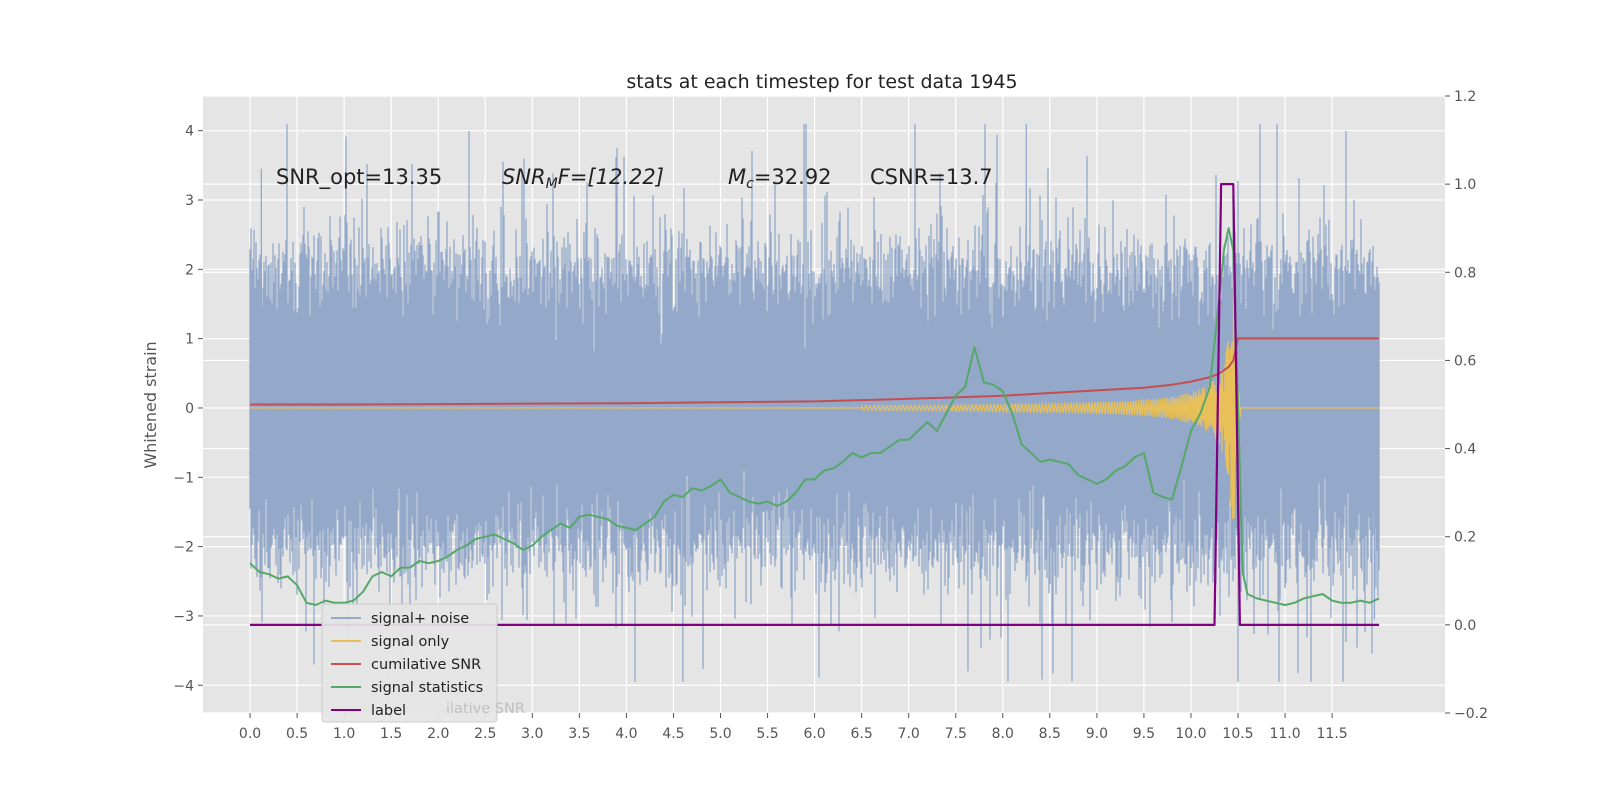 This screenshot has width=1600, height=800. Describe the element at coordinates (931, 177) in the screenshot. I see `annotation-csnr: CSNR=13.7` at that location.